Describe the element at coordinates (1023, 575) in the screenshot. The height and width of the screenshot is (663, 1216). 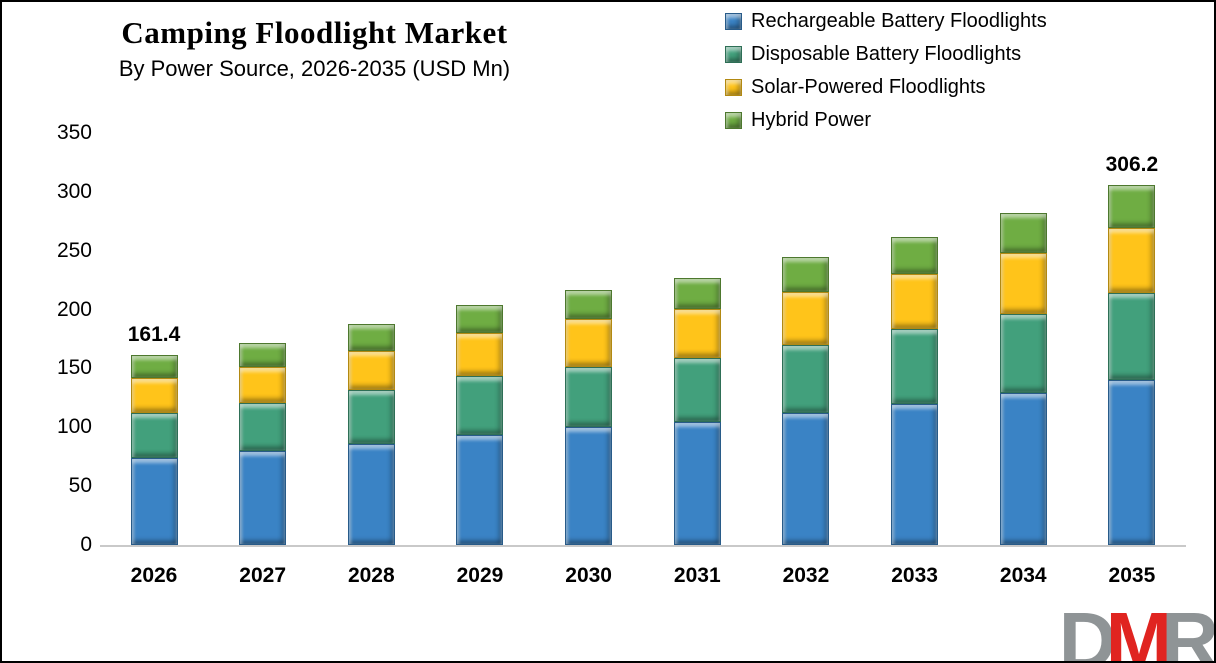
I see `x-tick-label: 2034` at that location.